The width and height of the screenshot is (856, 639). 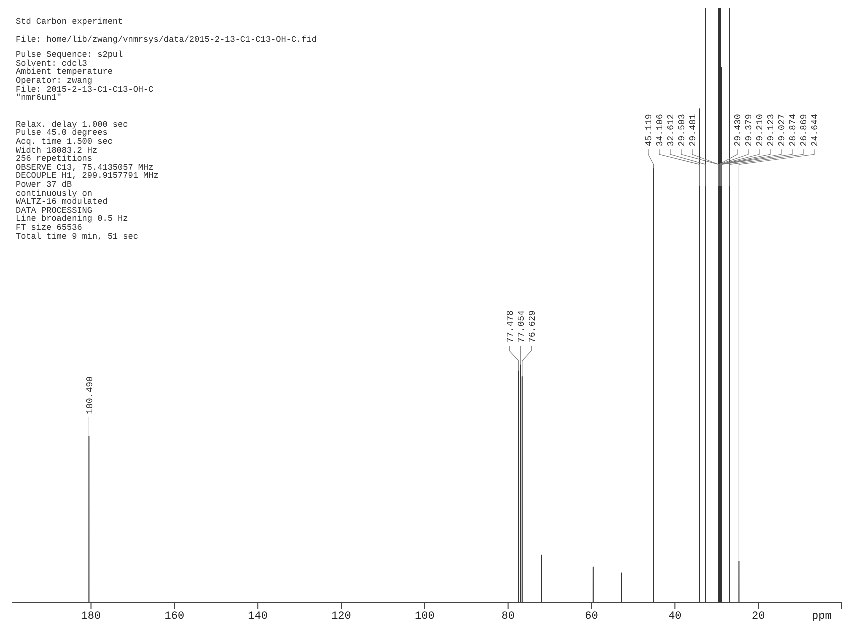 I want to click on annotation: 29.123, so click(x=771, y=130).